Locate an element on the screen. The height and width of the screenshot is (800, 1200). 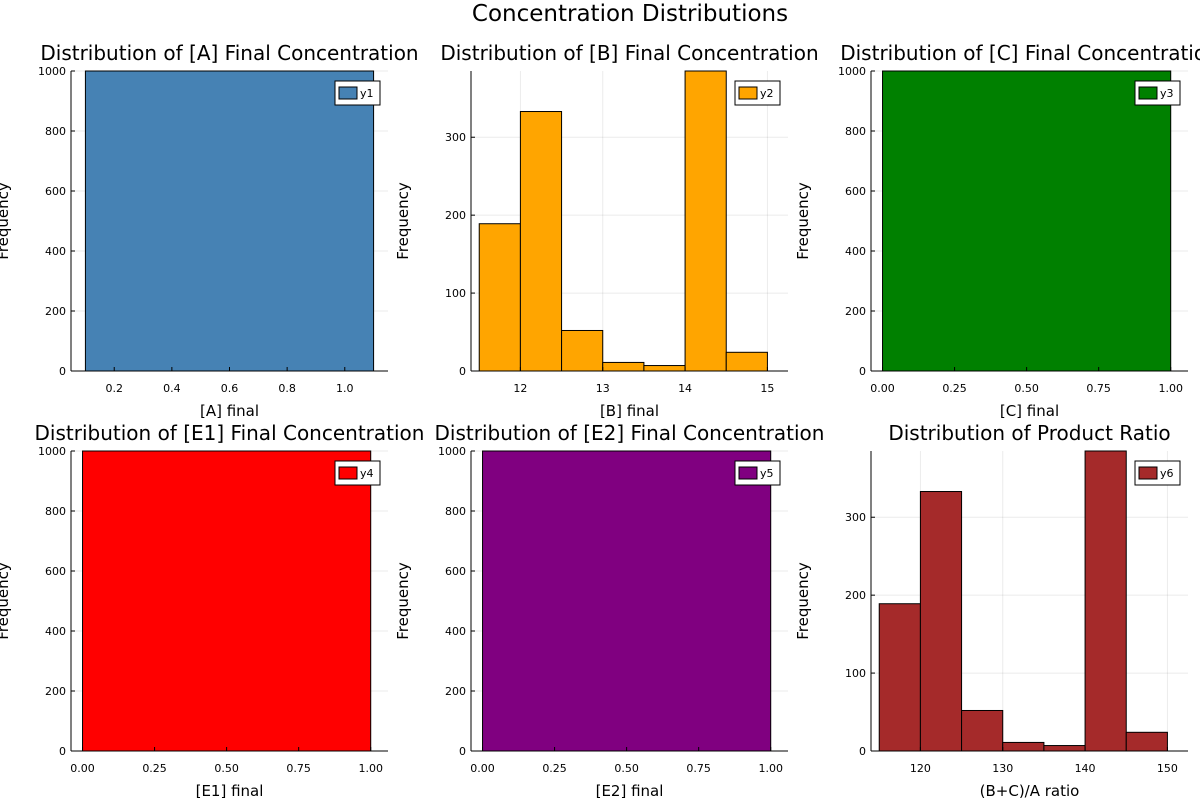
legend: y4 is located at coordinates (357, 473).